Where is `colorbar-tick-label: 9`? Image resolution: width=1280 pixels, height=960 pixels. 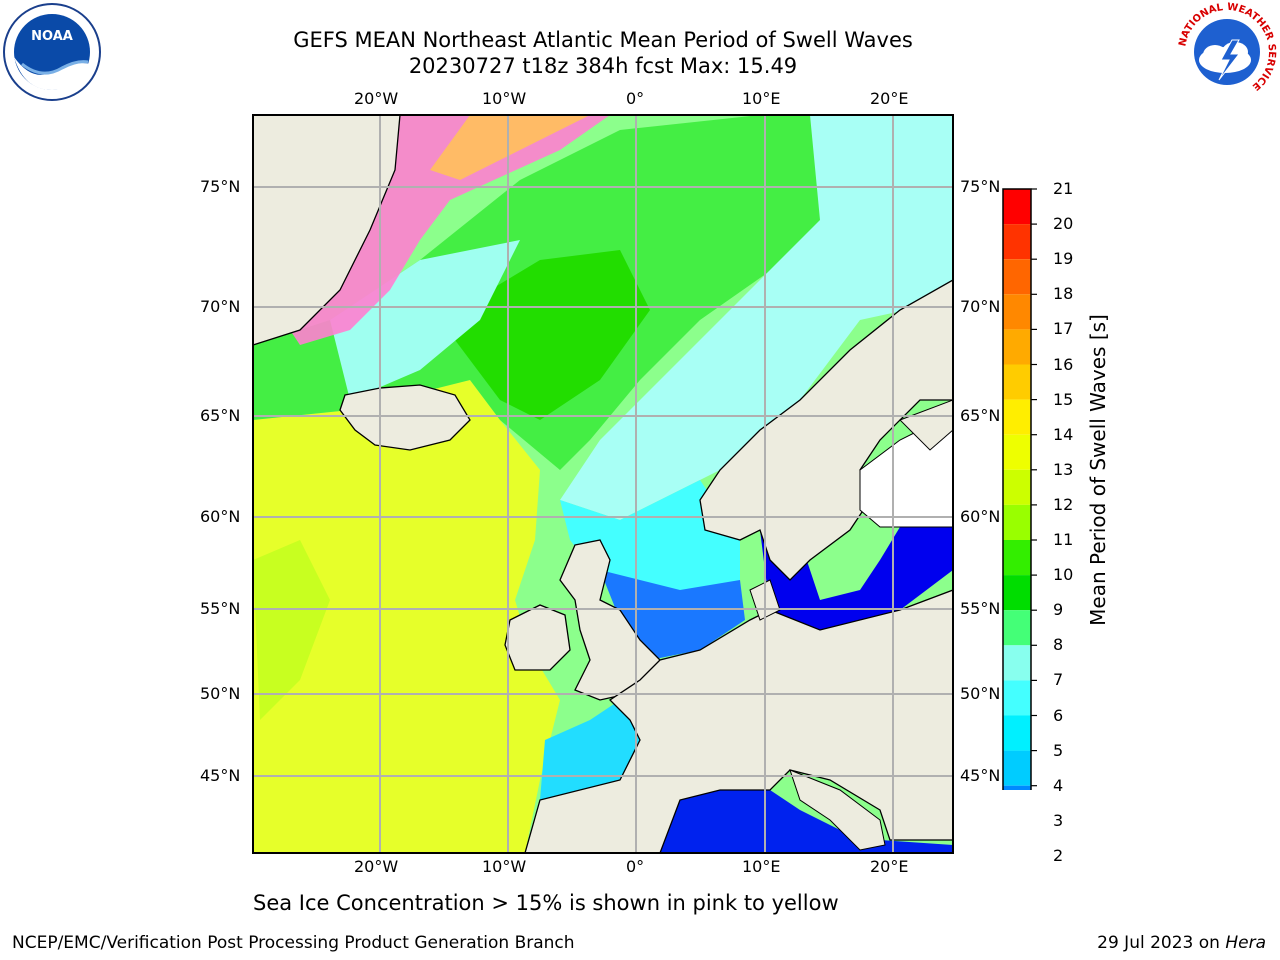
colorbar-tick-label: 9 is located at coordinates (1058, 610).